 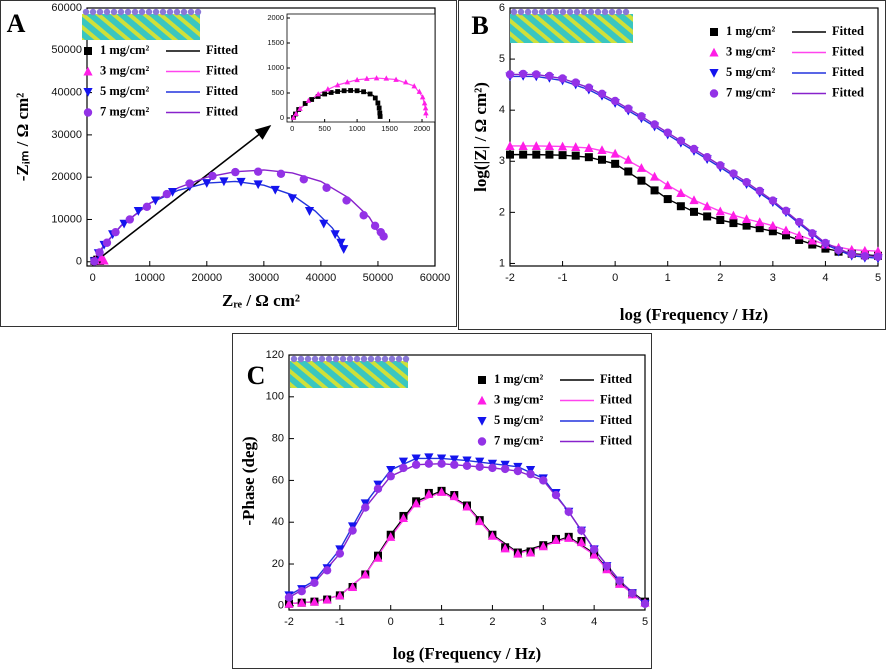 What do you see at coordinates (435, 278) in the screenshot?
I see `x-tick-label: 60000` at bounding box center [435, 278].